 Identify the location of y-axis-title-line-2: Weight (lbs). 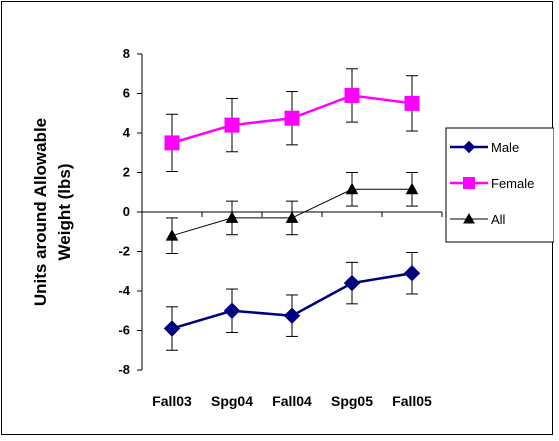
(64, 212).